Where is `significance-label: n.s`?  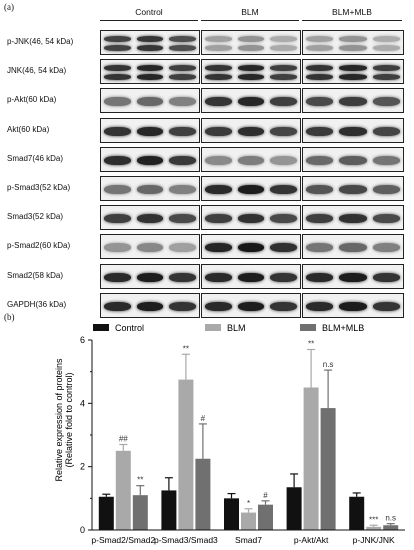
significance-label: n.s is located at coordinates (390, 518).